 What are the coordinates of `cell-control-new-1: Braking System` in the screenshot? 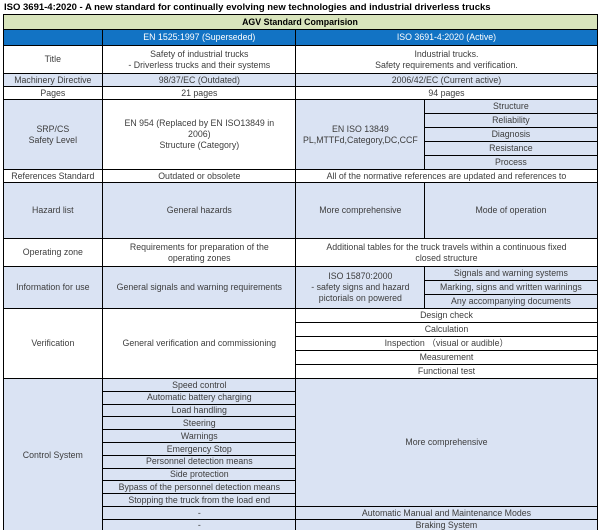 It's located at (446, 524).